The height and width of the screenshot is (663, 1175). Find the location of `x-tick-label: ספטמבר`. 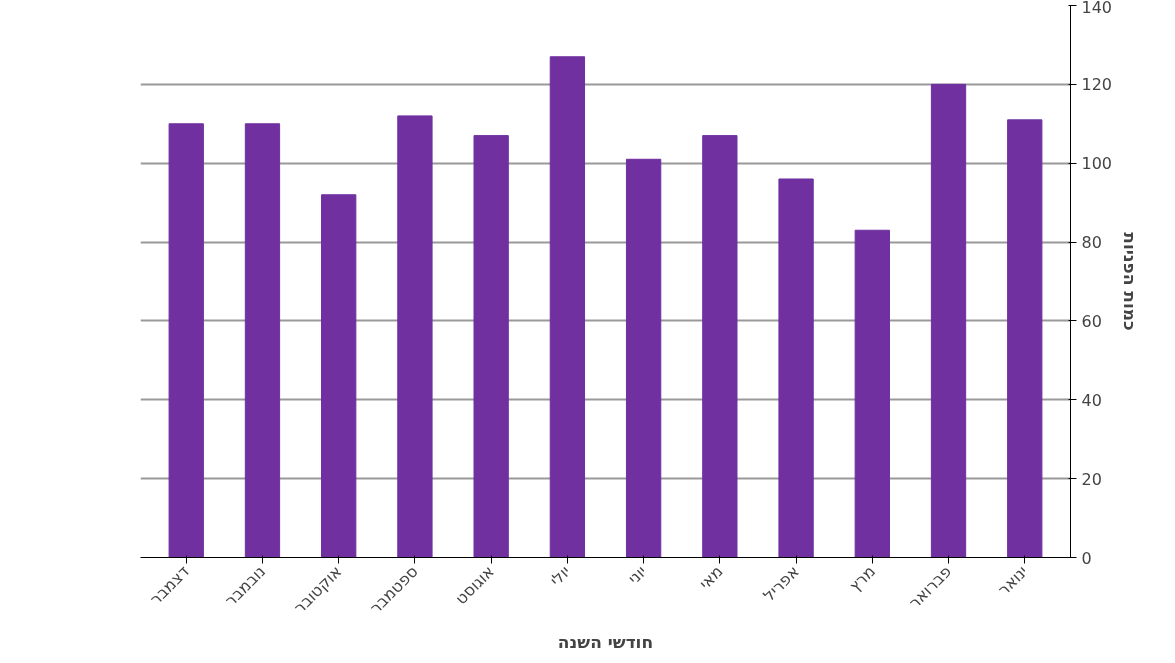

x-tick-label: ספטמבר is located at coordinates (393, 589).